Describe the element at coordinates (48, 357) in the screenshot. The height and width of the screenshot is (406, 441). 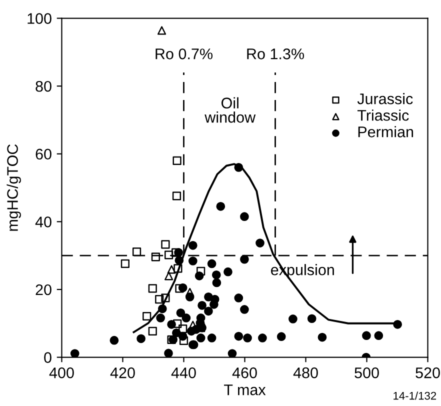
I see `y-tick-label: 0` at that location.